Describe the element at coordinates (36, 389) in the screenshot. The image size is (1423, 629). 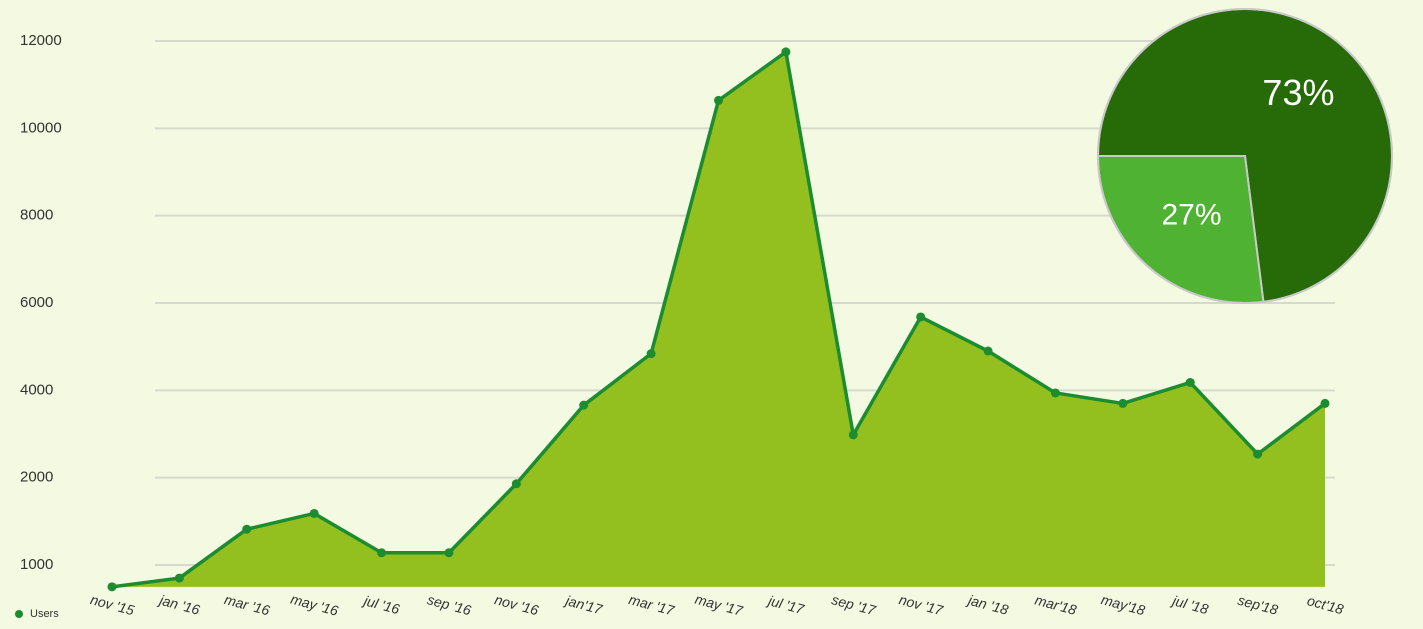
I see `y-tick-label: 4000` at that location.